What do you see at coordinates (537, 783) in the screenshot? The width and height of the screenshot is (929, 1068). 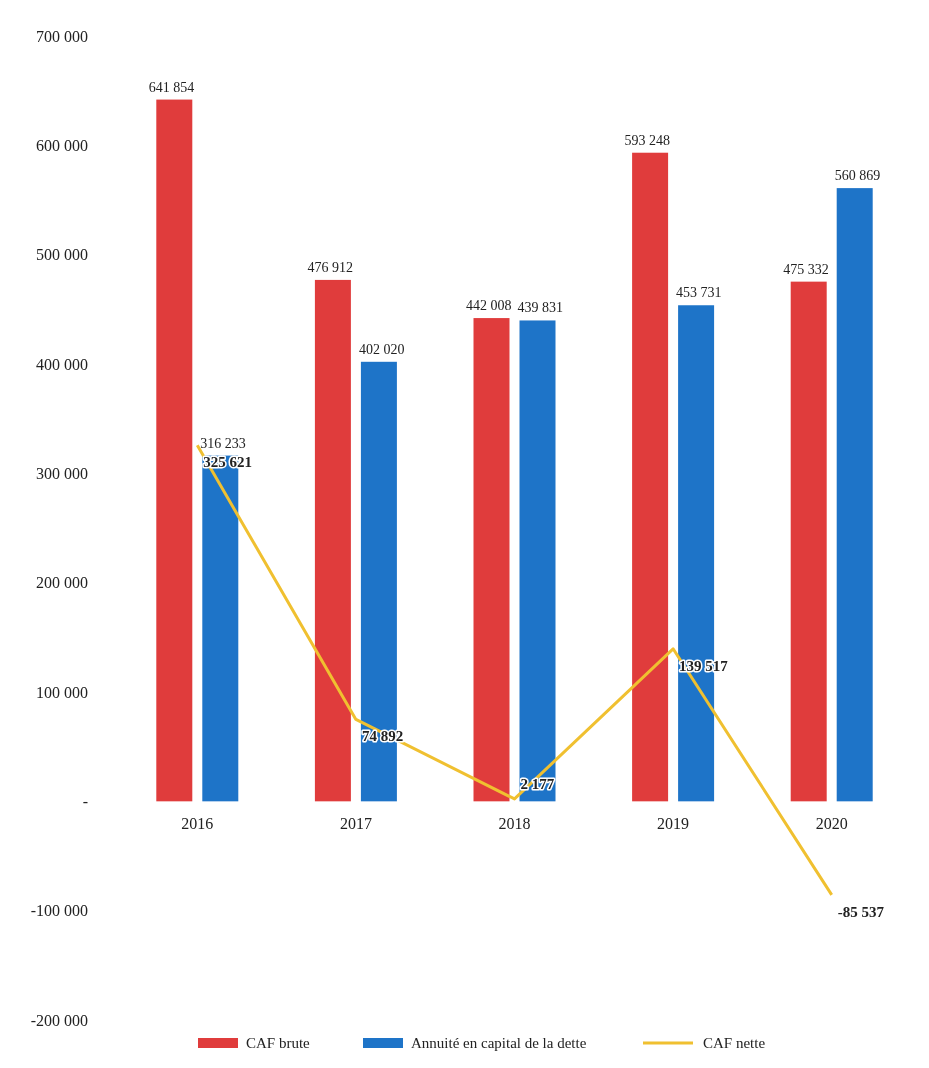 I see `data-label: 2 177` at bounding box center [537, 783].